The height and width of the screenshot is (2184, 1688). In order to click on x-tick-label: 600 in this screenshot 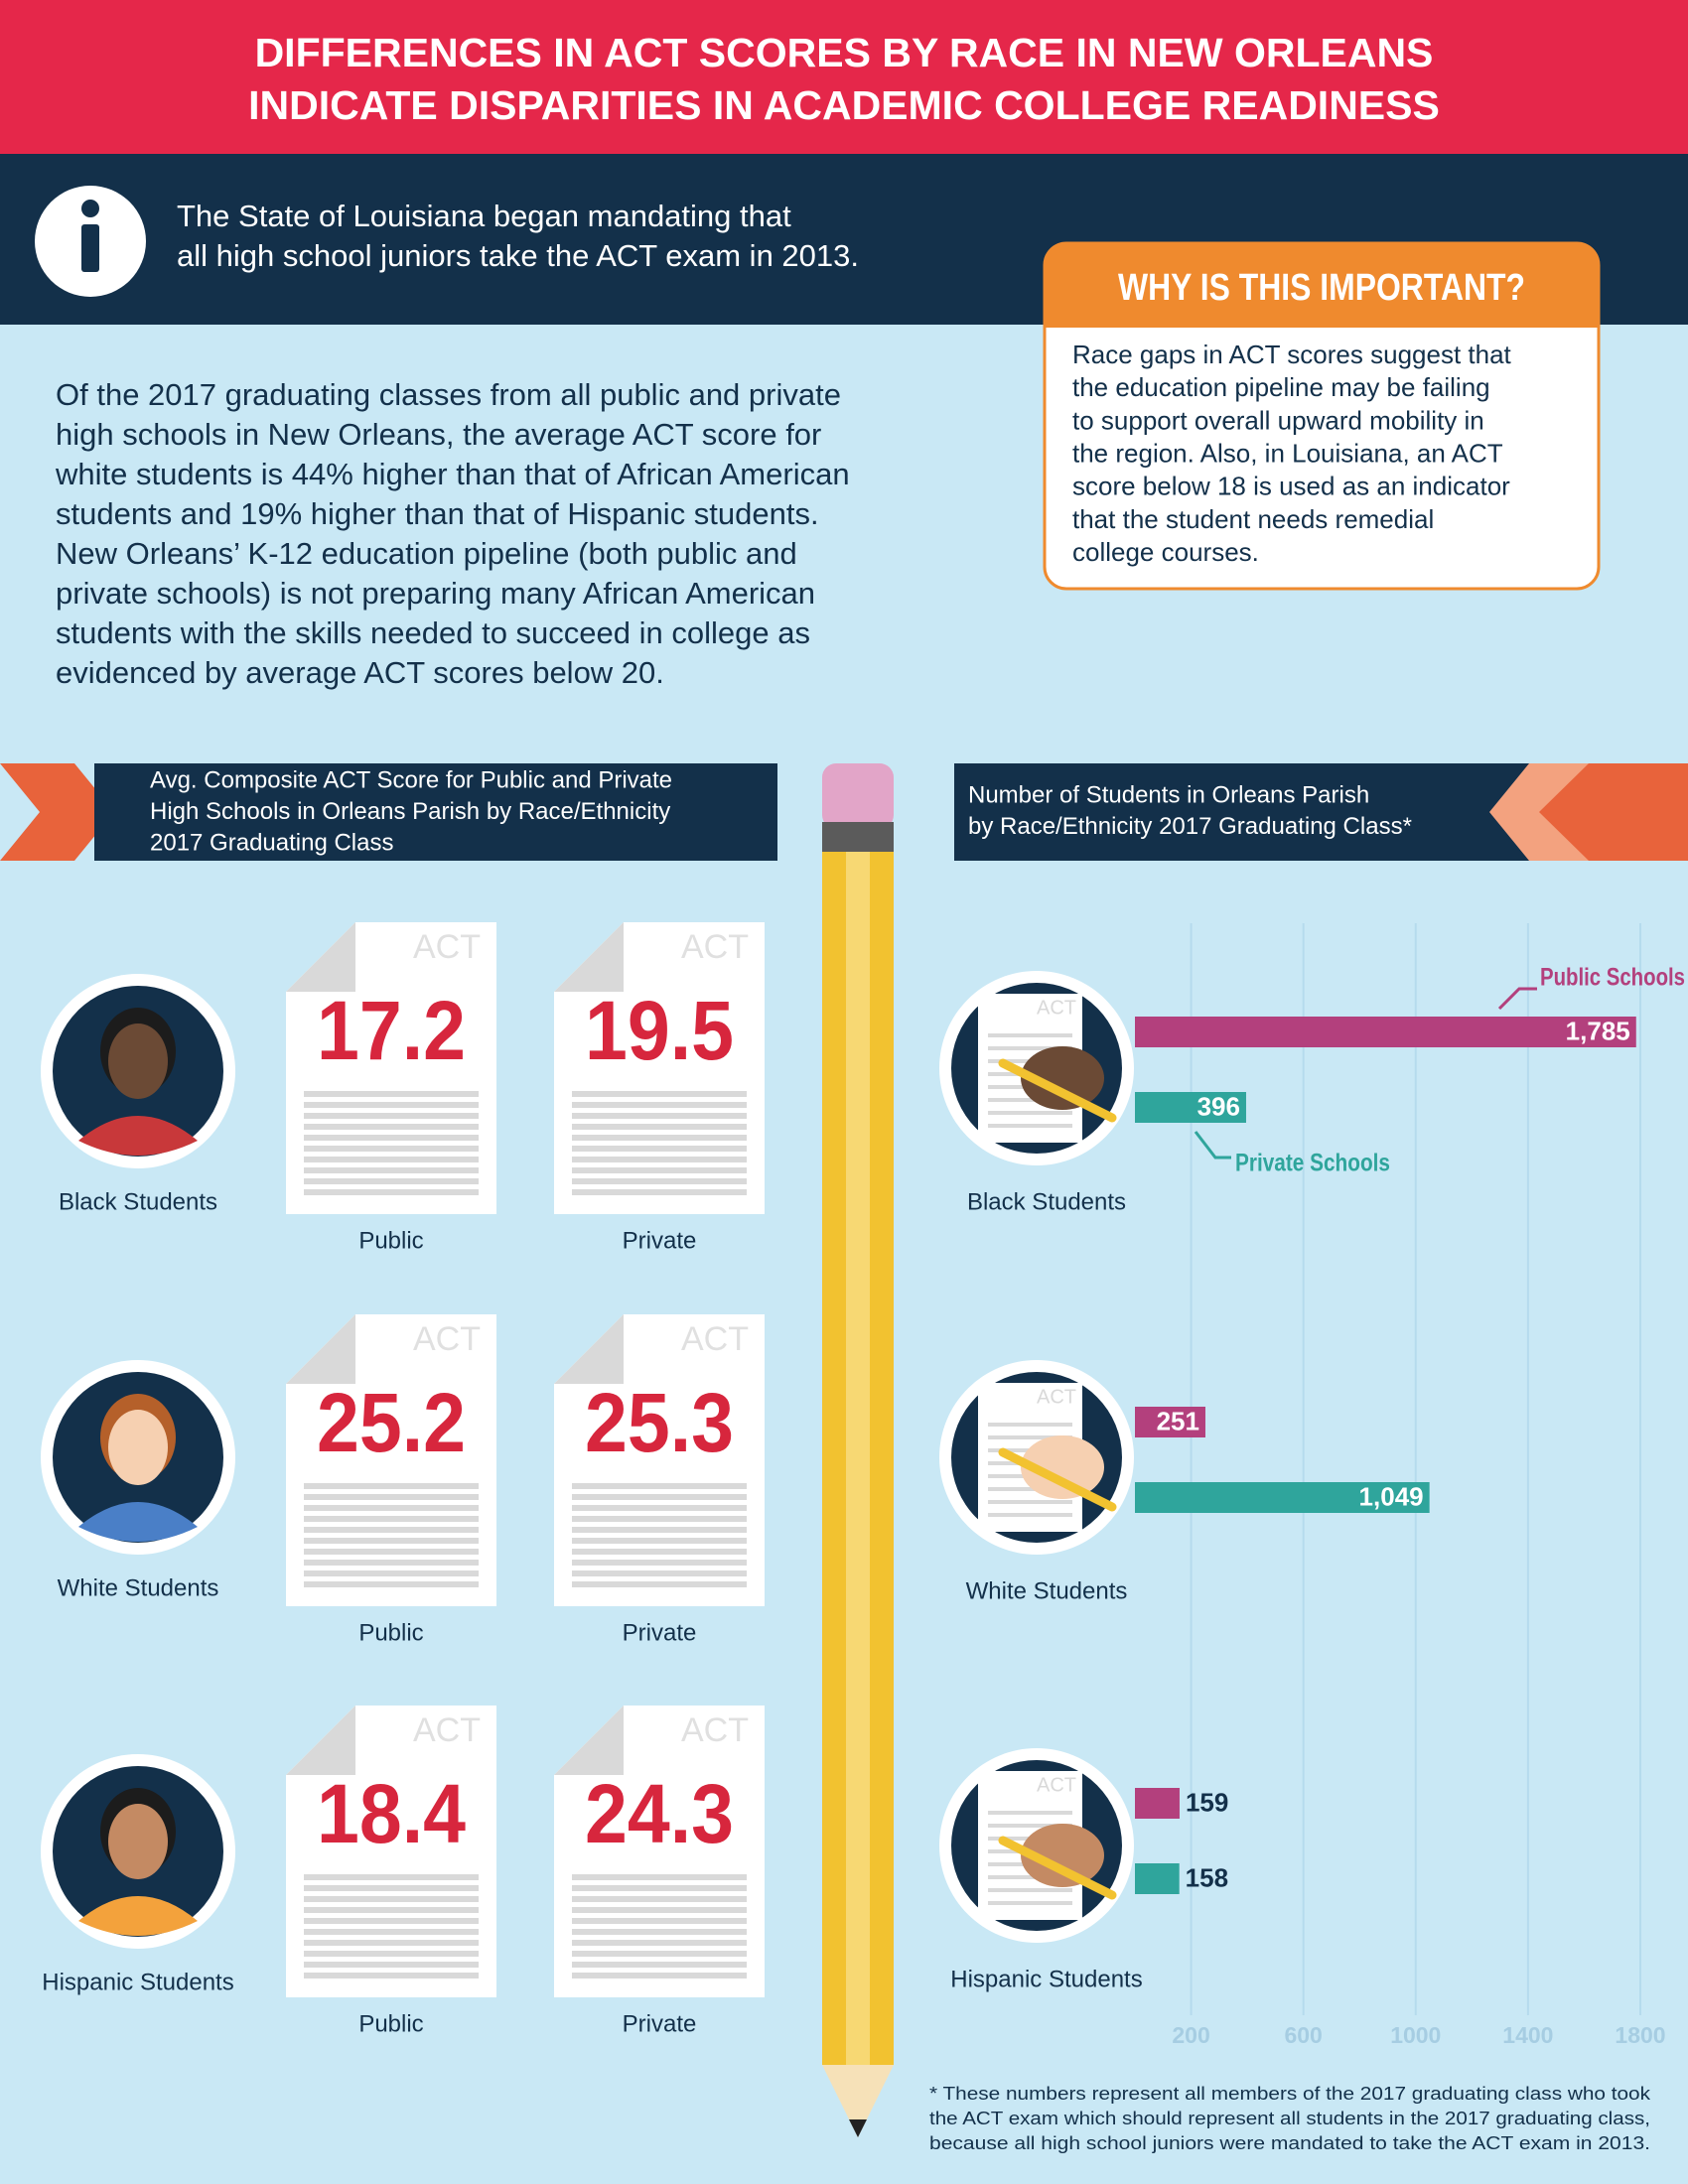, I will do `click(1303, 2035)`.